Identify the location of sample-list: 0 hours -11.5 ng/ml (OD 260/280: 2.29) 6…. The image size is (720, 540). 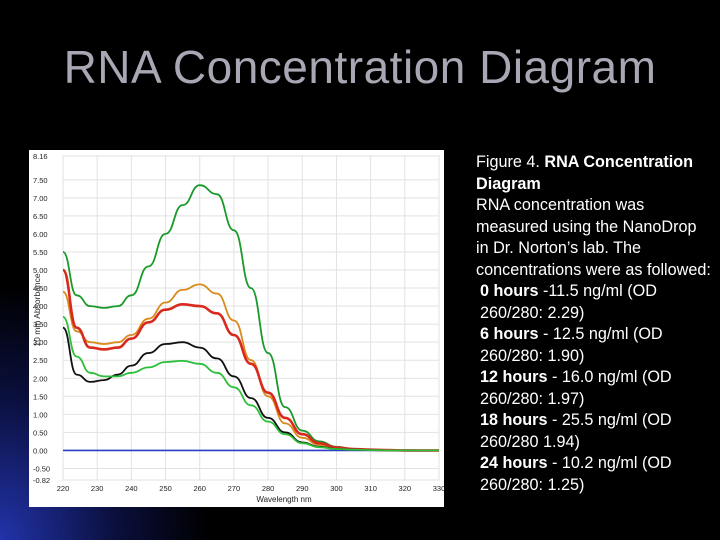
(594, 388).